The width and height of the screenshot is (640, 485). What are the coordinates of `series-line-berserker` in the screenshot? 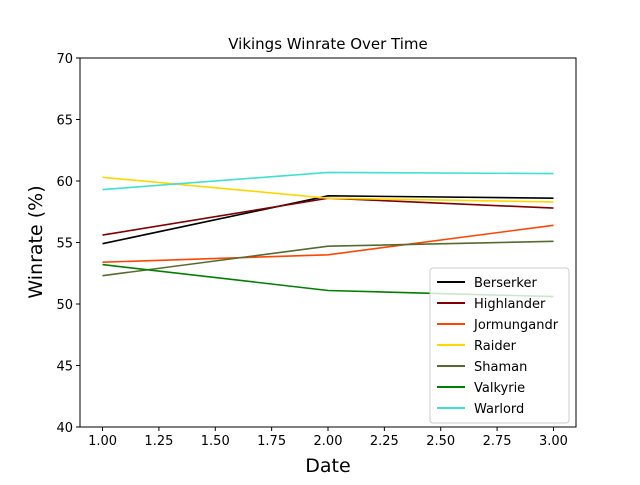 It's located at (328, 219).